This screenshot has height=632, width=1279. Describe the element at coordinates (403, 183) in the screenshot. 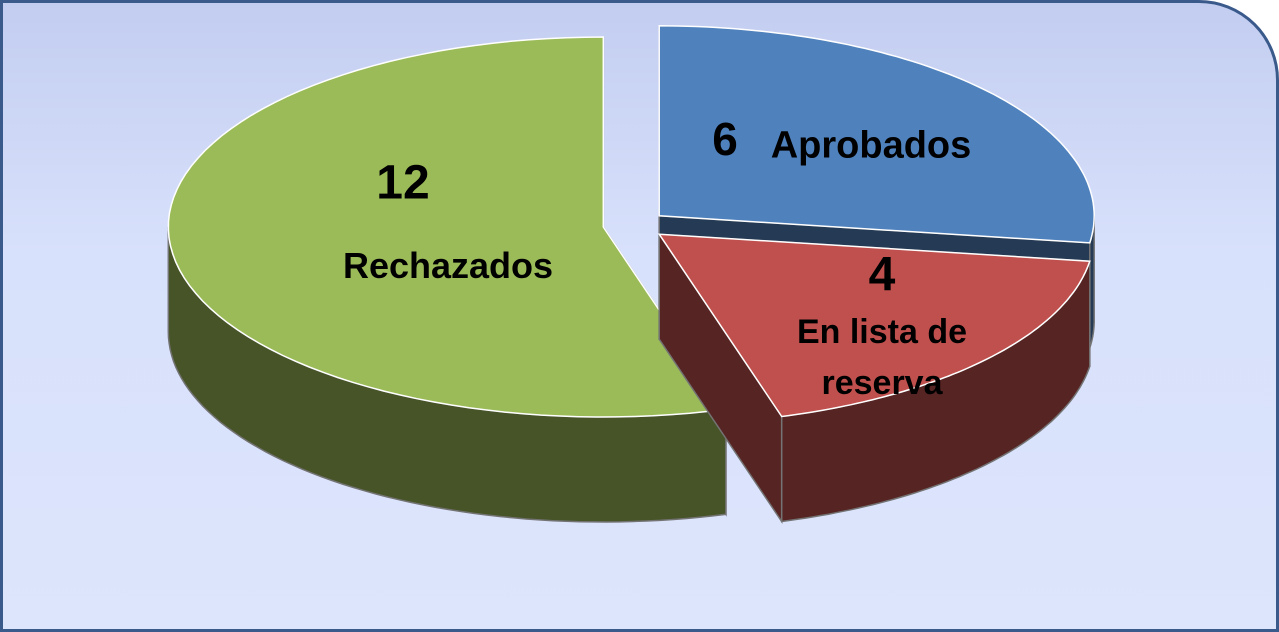

I see `value-label: 12` at that location.